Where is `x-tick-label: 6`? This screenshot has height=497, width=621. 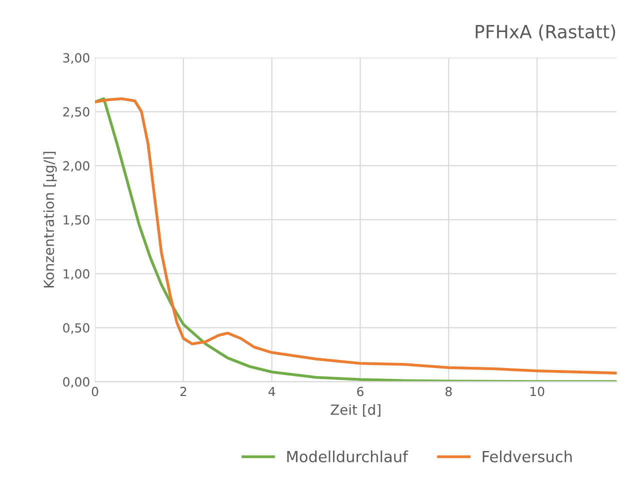 x-tick-label: 6 is located at coordinates (360, 391).